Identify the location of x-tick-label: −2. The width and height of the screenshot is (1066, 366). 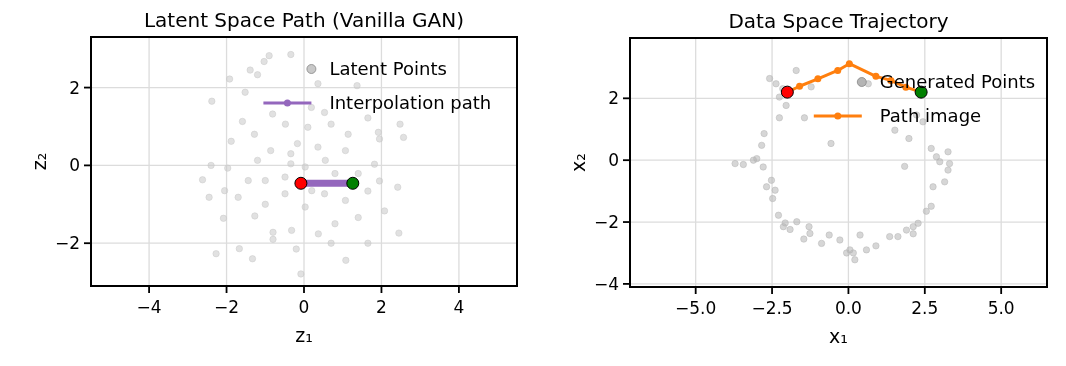
(227, 307).